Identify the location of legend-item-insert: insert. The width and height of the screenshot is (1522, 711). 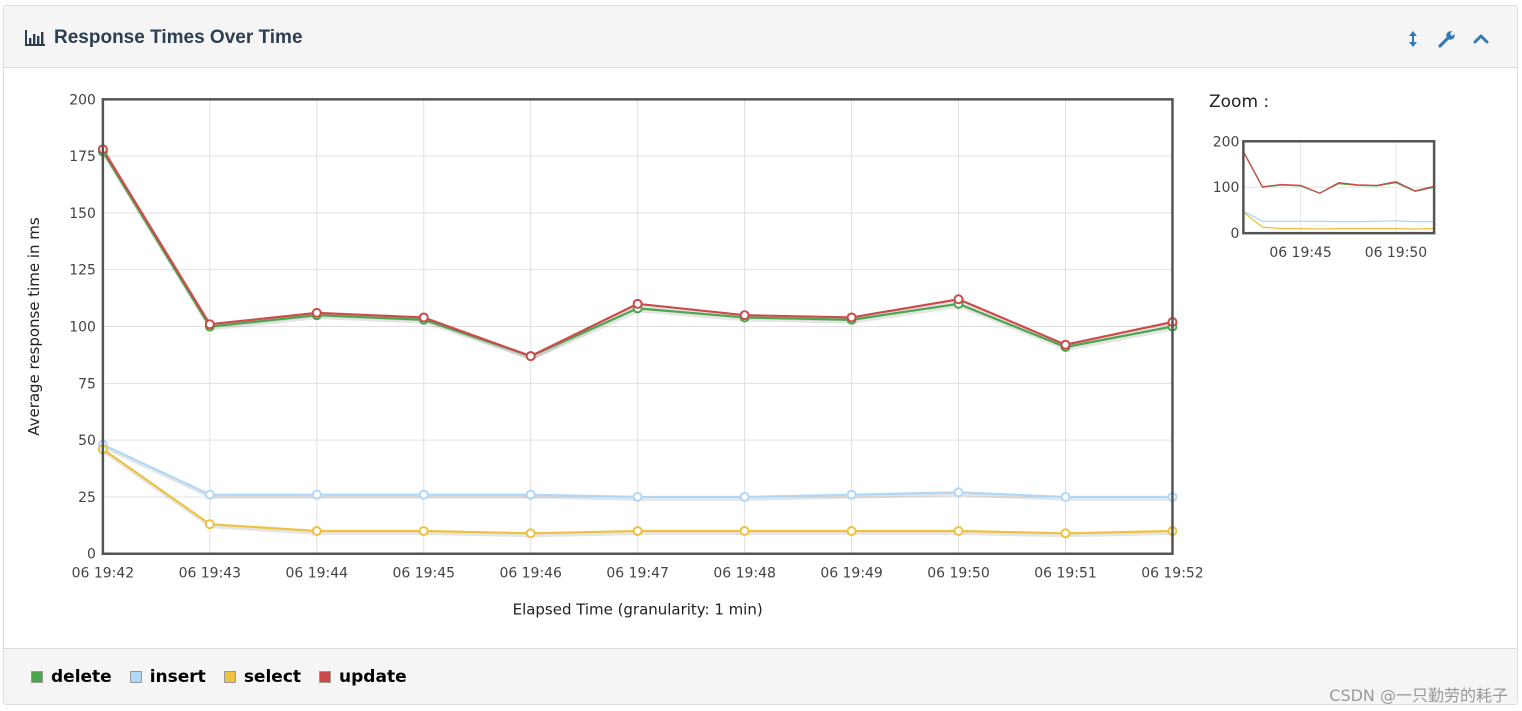
(167, 677).